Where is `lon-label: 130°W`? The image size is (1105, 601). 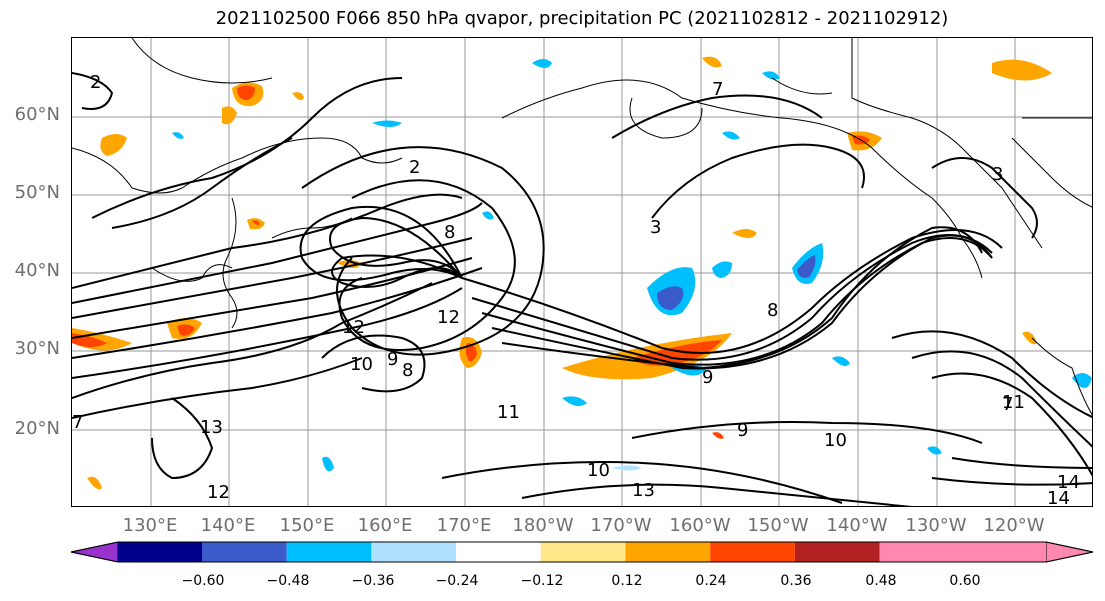
lon-label: 130°W is located at coordinates (936, 525).